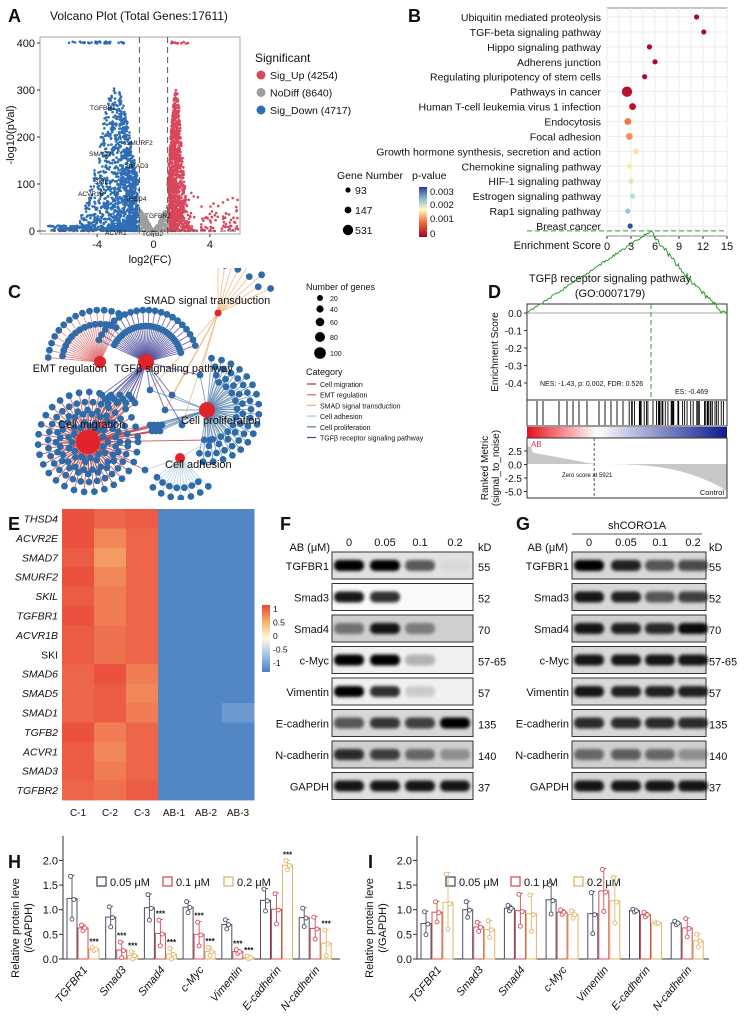  What do you see at coordinates (637, 526) in the screenshot?
I see `condition-label: shCORO1A` at bounding box center [637, 526].